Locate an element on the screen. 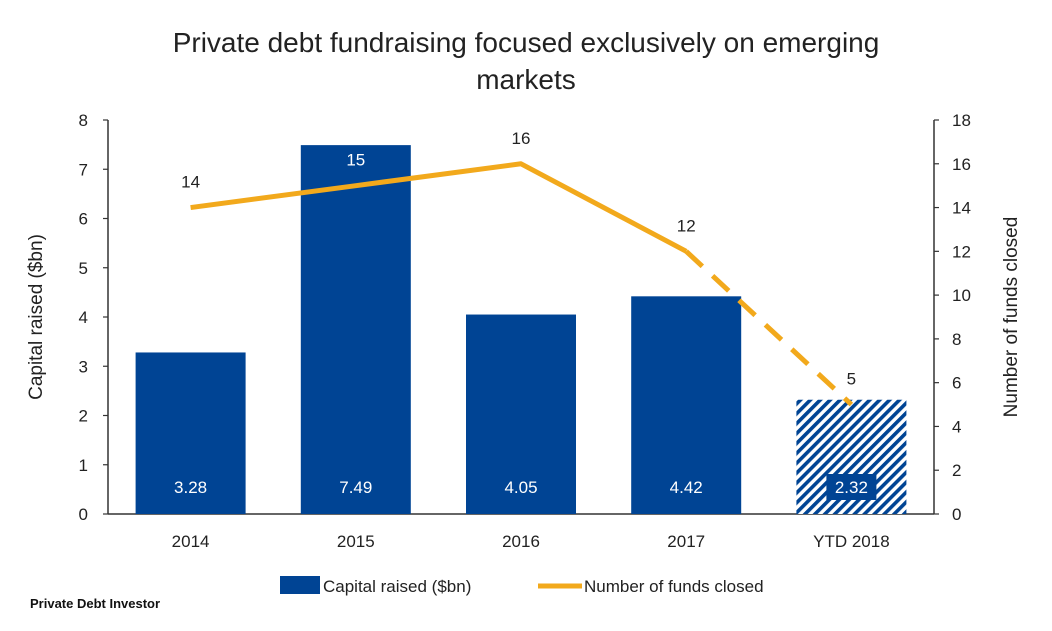  y-tick-label: 6 is located at coordinates (83, 219).